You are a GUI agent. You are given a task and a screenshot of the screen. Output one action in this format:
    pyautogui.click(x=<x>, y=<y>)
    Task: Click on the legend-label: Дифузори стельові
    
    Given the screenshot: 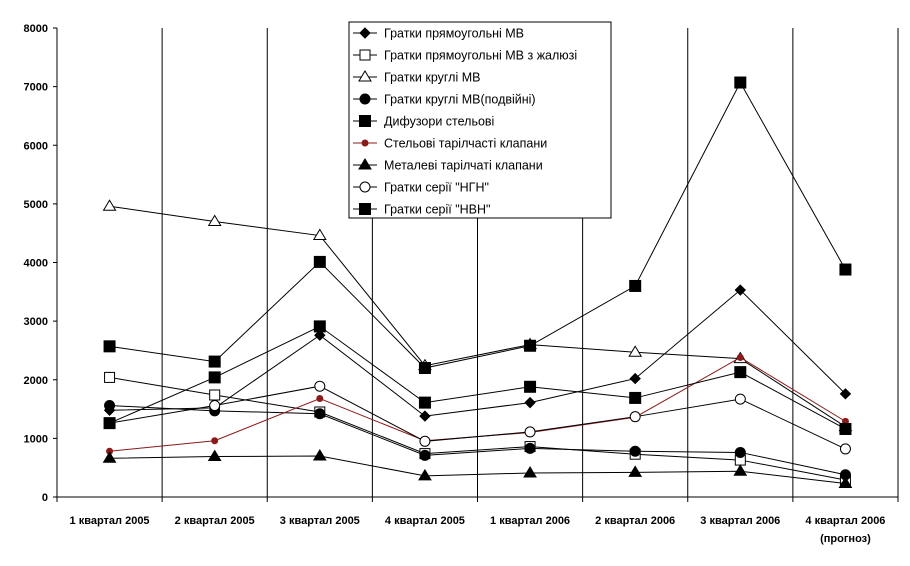 What is the action you would take?
    pyautogui.click(x=439, y=122)
    